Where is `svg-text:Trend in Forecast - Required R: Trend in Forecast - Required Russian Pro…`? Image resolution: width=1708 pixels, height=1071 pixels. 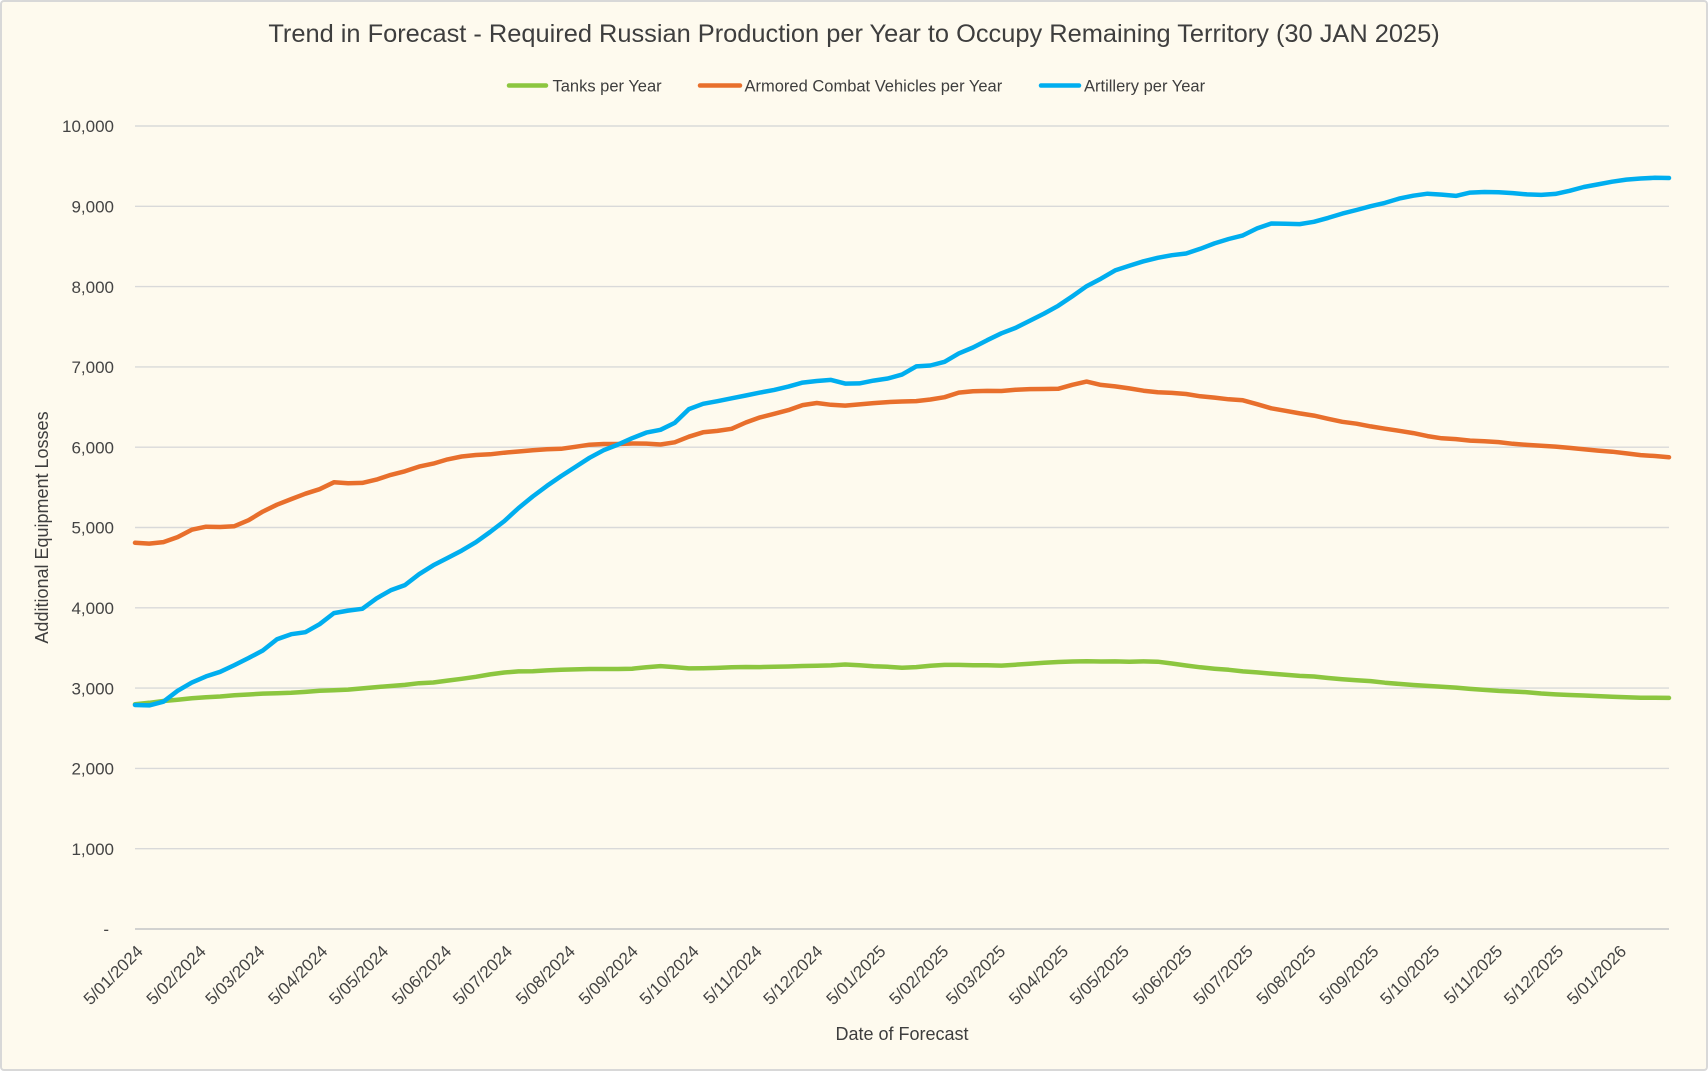
svg-text:Trend in Forecast - Required R: Trend in Forecast - Required Russian Pro… is located at coordinates (853, 34).